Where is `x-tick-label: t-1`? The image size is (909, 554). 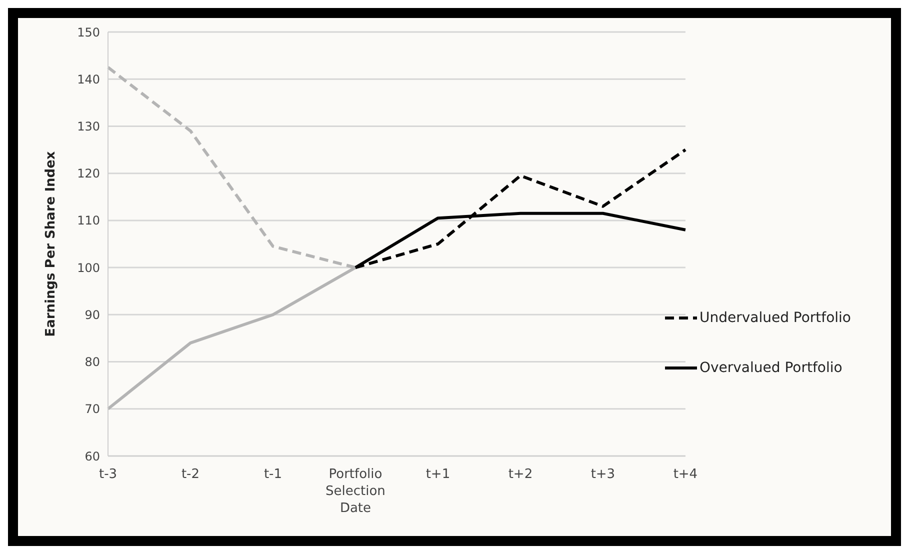 x-tick-label: t-1 is located at coordinates (273, 474).